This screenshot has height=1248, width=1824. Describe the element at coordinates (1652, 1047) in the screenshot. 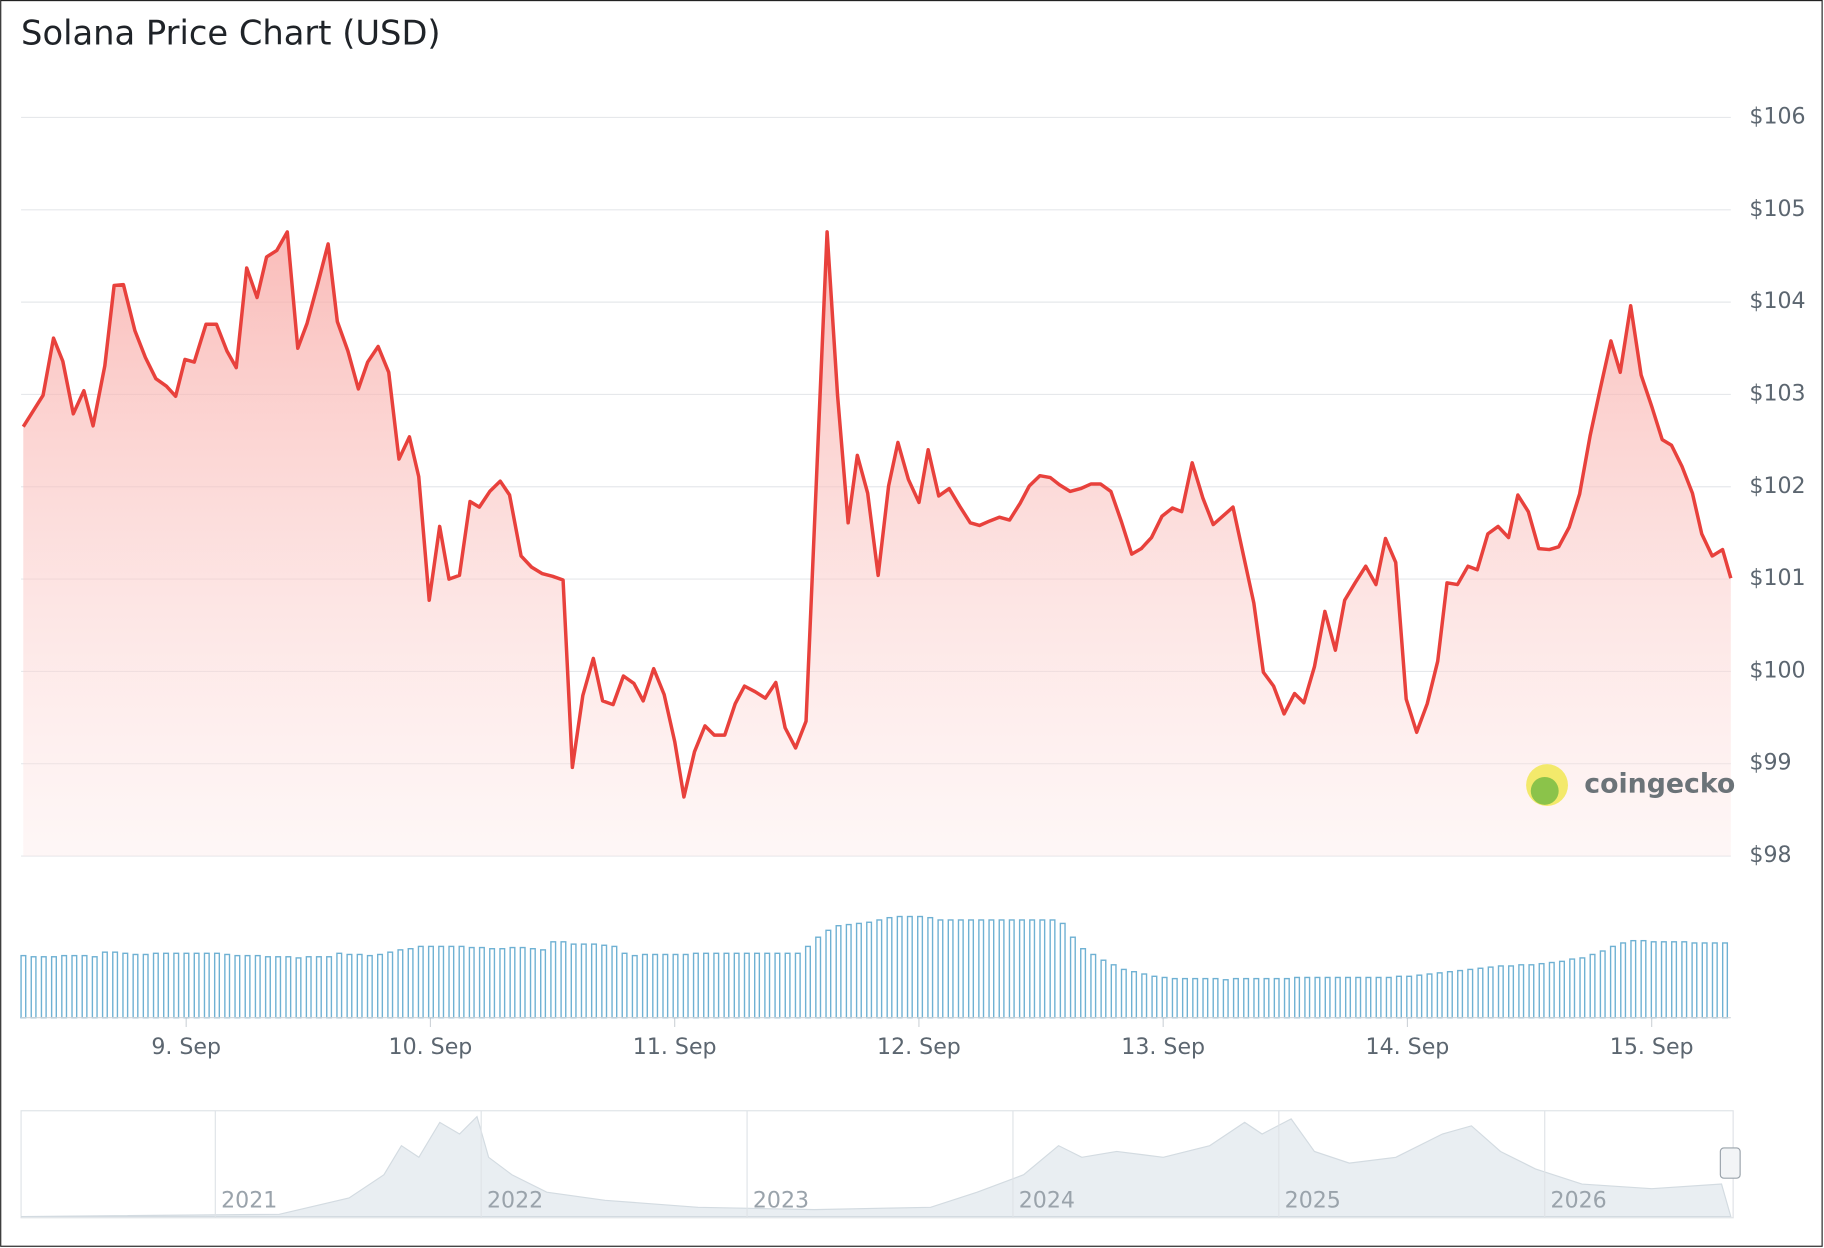

I see `x-tick-label: 15. Sep` at that location.